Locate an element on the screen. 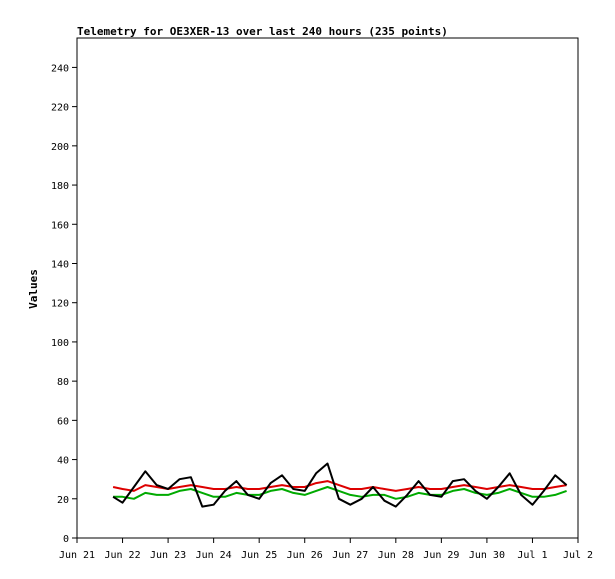 Image resolution: width=615 pixels, height=579 pixels. y-tick-label: 240 is located at coordinates (60, 68).